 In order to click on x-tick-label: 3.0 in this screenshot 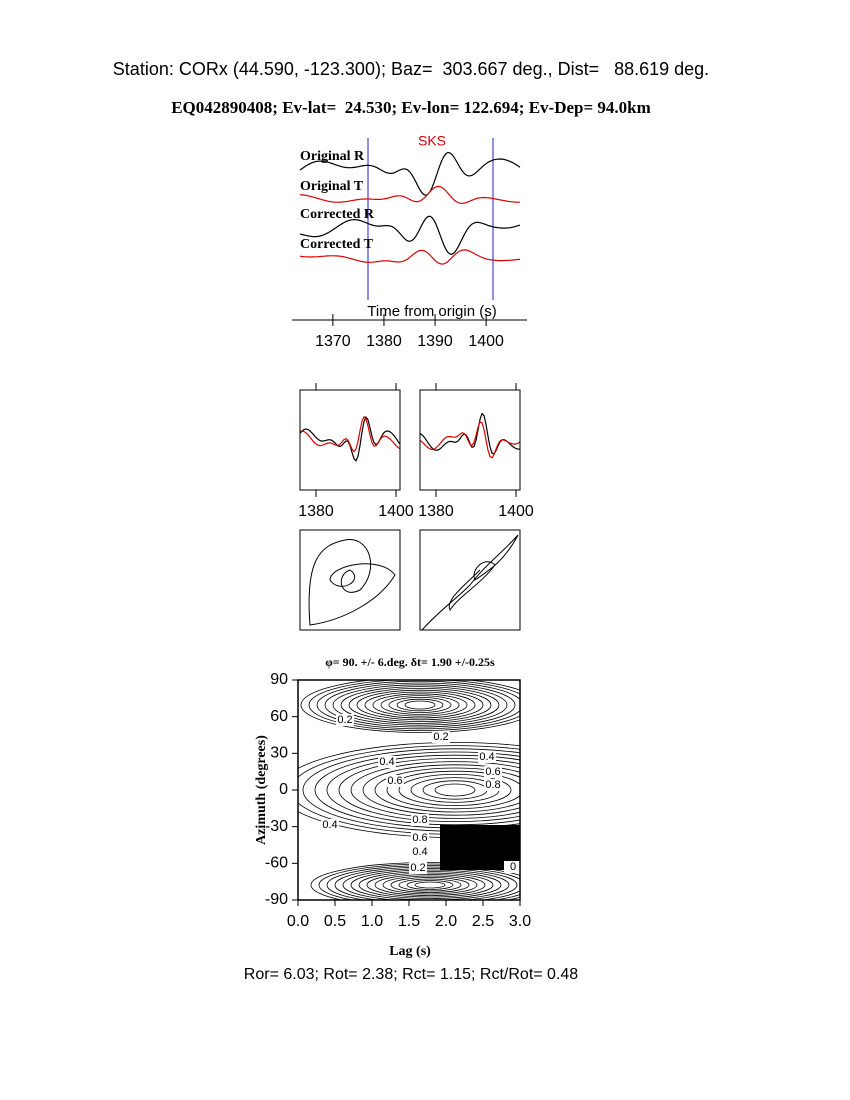, I will do `click(520, 921)`.